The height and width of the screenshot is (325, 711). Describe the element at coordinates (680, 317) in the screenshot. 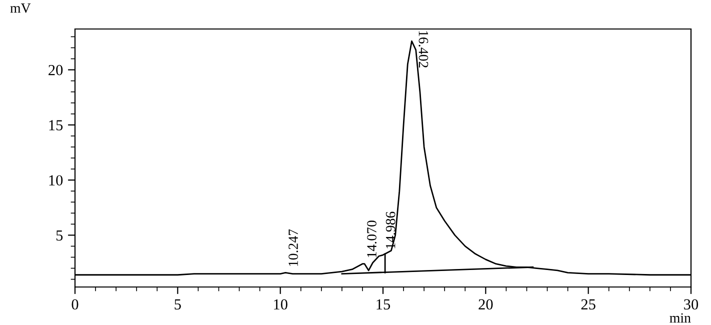

I see `x-axis-title: min` at that location.